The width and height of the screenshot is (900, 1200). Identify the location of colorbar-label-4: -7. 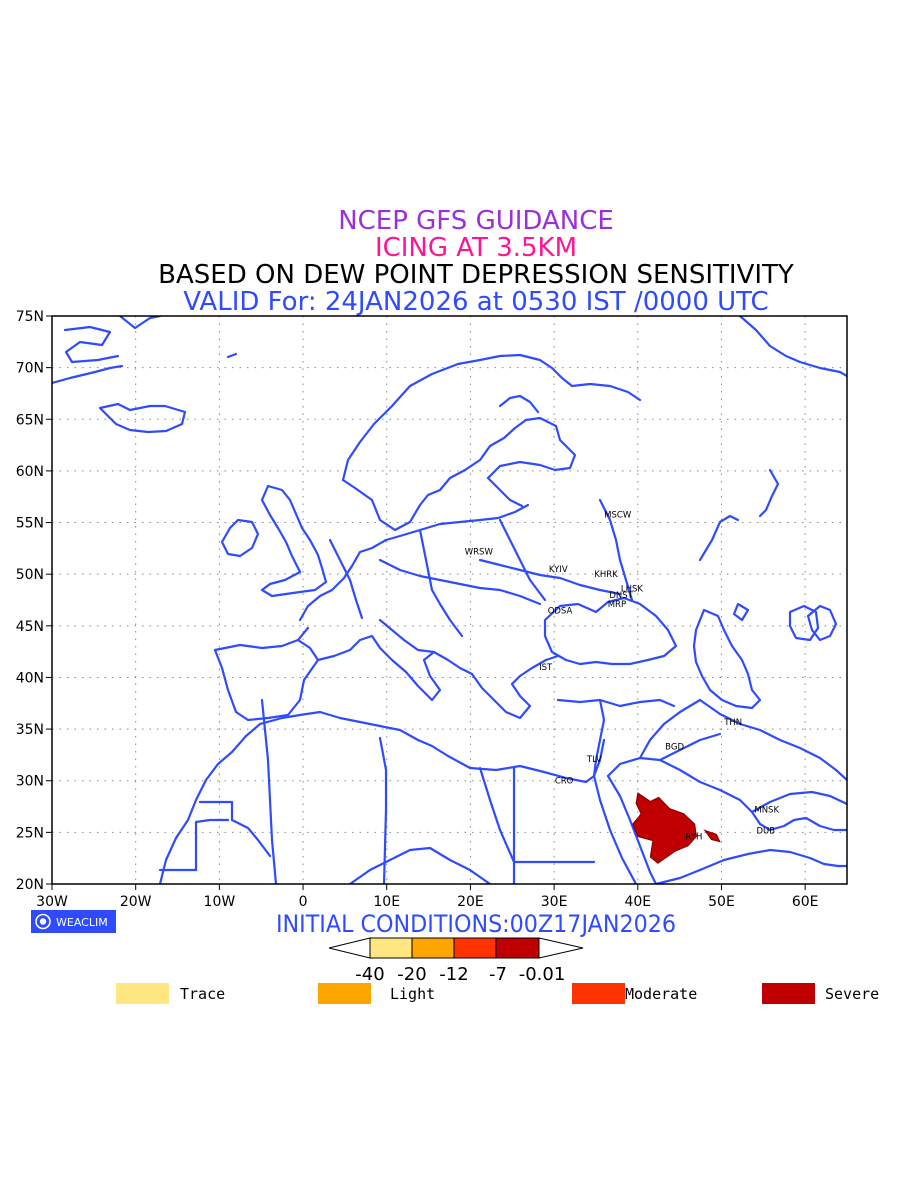
(498, 974).